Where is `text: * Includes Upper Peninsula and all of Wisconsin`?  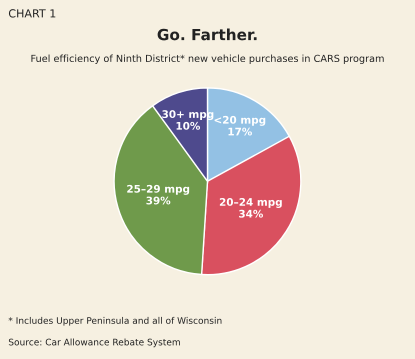 text: * Includes Upper Peninsula and all of Wisconsin is located at coordinates (115, 321).